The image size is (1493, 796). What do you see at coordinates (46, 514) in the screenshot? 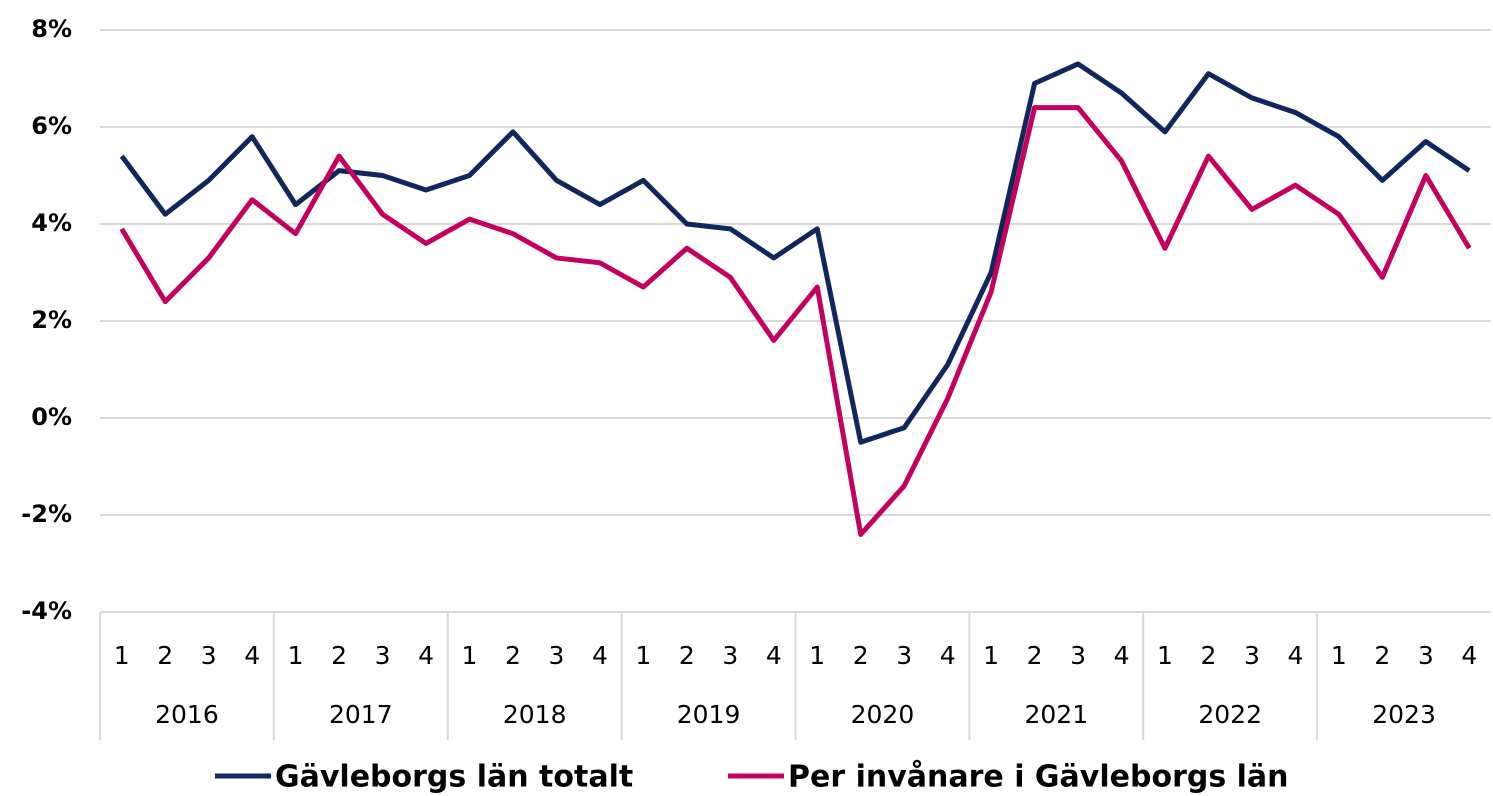
I see `y-tick-label: -2%` at bounding box center [46, 514].